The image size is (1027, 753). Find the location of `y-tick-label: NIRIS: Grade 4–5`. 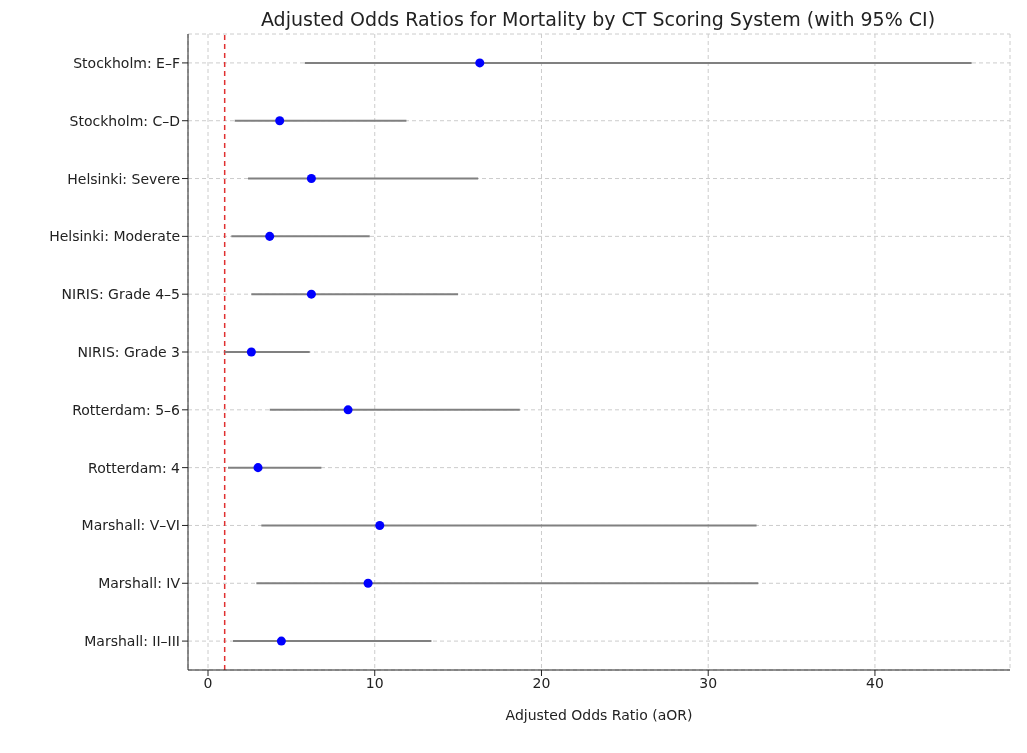

y-tick-label: NIRIS: Grade 4–5 is located at coordinates (120, 294).